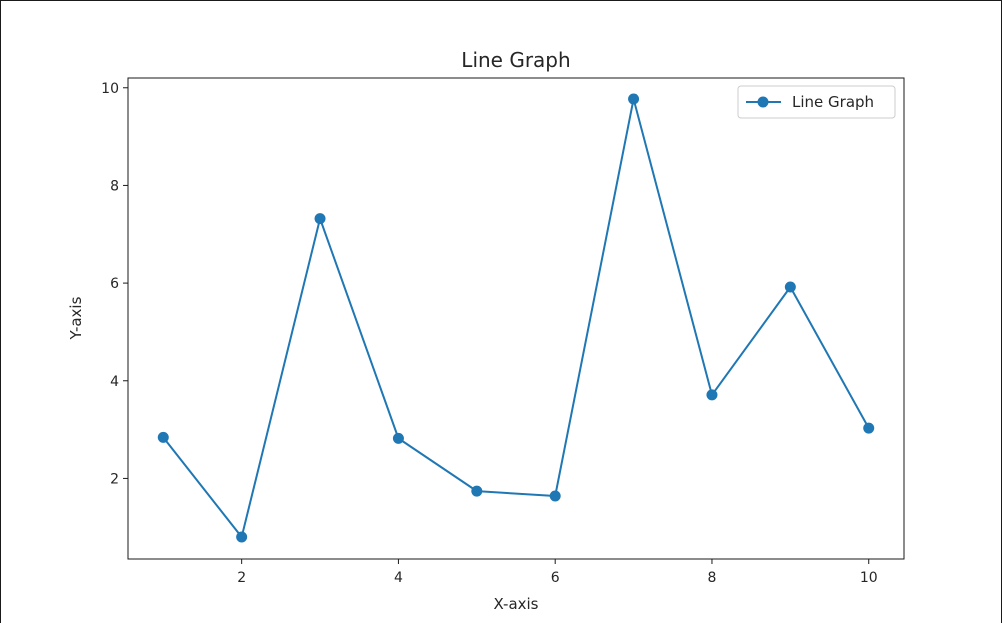 This screenshot has width=1002, height=623. What do you see at coordinates (76, 318) in the screenshot?
I see `y-axis-label: Y-axis` at bounding box center [76, 318].